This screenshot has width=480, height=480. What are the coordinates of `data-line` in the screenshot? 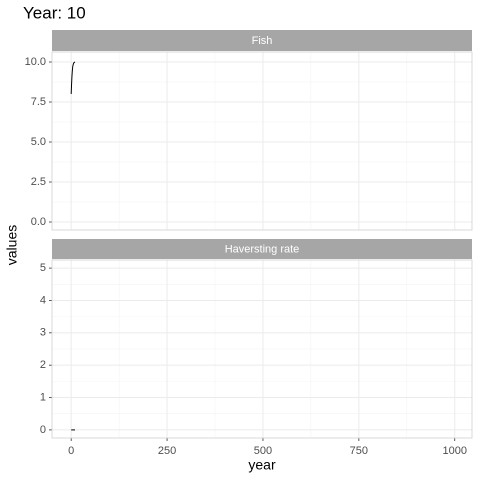 It's located at (73, 78).